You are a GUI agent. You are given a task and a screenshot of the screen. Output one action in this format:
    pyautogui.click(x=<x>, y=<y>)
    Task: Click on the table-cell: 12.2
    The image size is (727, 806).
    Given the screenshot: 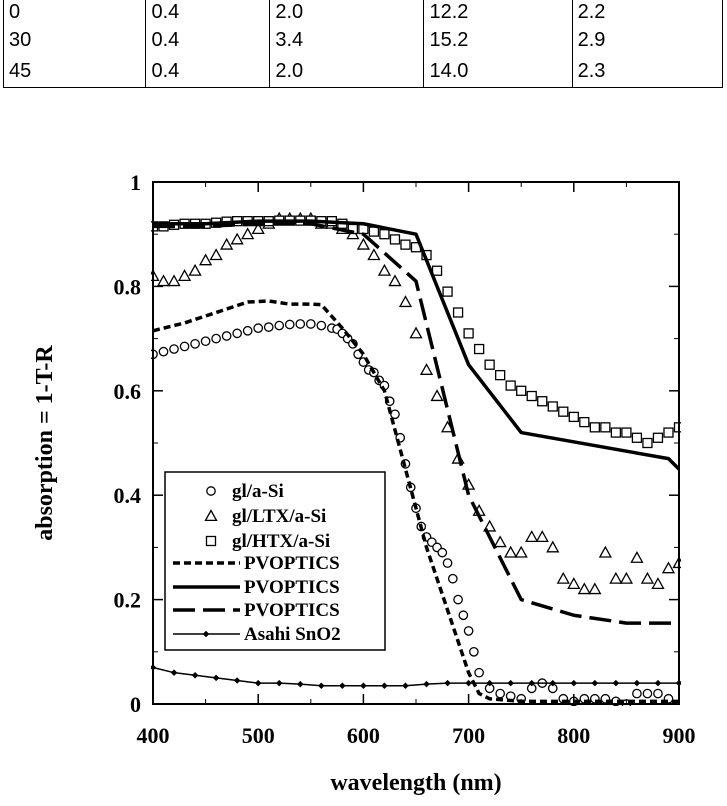 What is the action you would take?
    pyautogui.click(x=498, y=12)
    